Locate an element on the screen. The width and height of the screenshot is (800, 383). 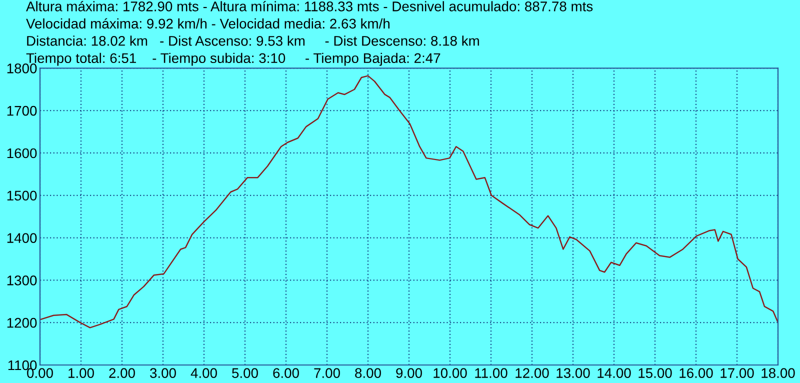
text: Velocidad máxima: 9.92 km/h - Velocidad media: 2.63 km/h is located at coordinates (208, 23).